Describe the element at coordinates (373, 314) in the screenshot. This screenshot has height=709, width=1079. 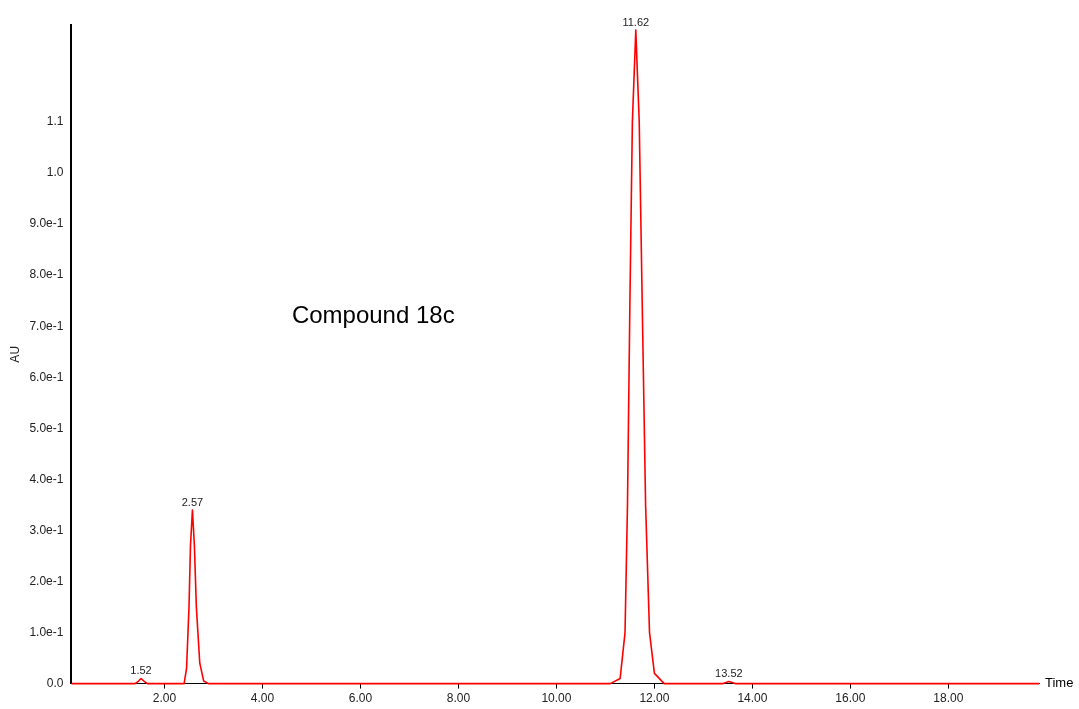
I see `text: Compound 18c` at that location.